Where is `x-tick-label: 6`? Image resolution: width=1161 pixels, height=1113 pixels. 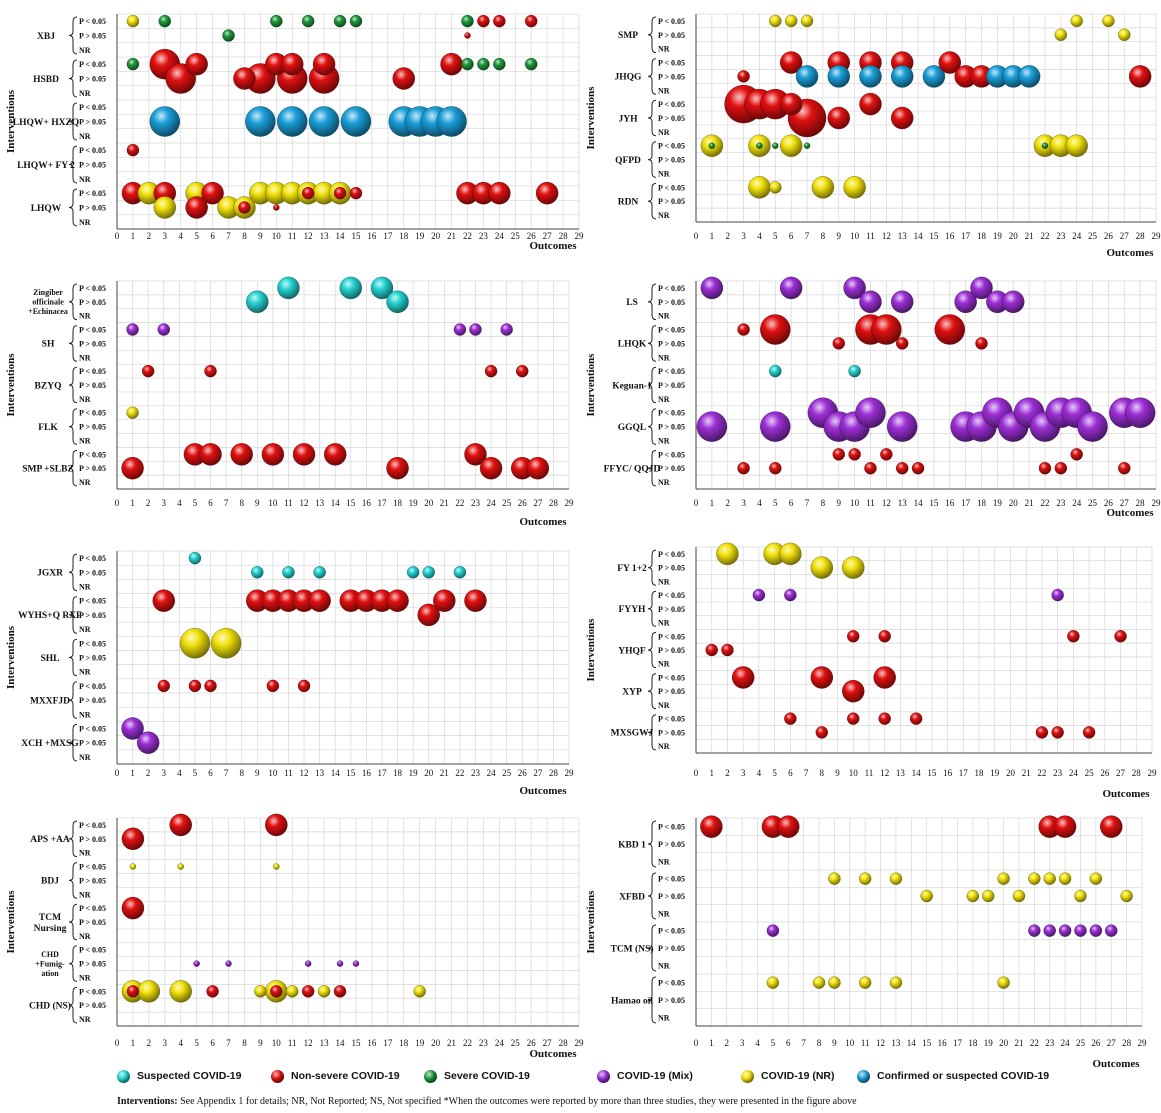 x-tick-label: 6 is located at coordinates (788, 1043).